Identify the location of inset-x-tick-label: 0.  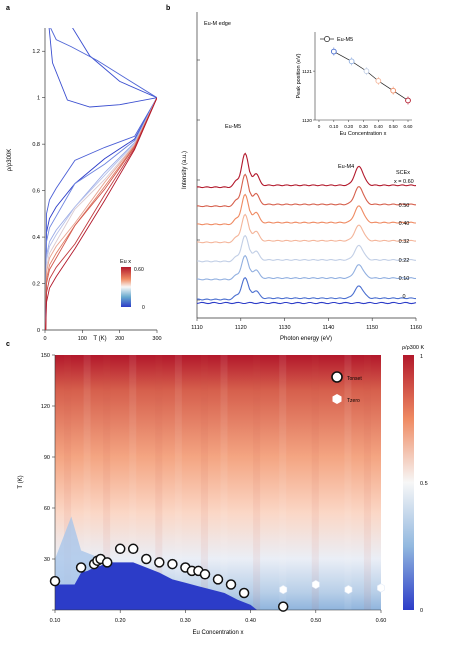
(319, 126).